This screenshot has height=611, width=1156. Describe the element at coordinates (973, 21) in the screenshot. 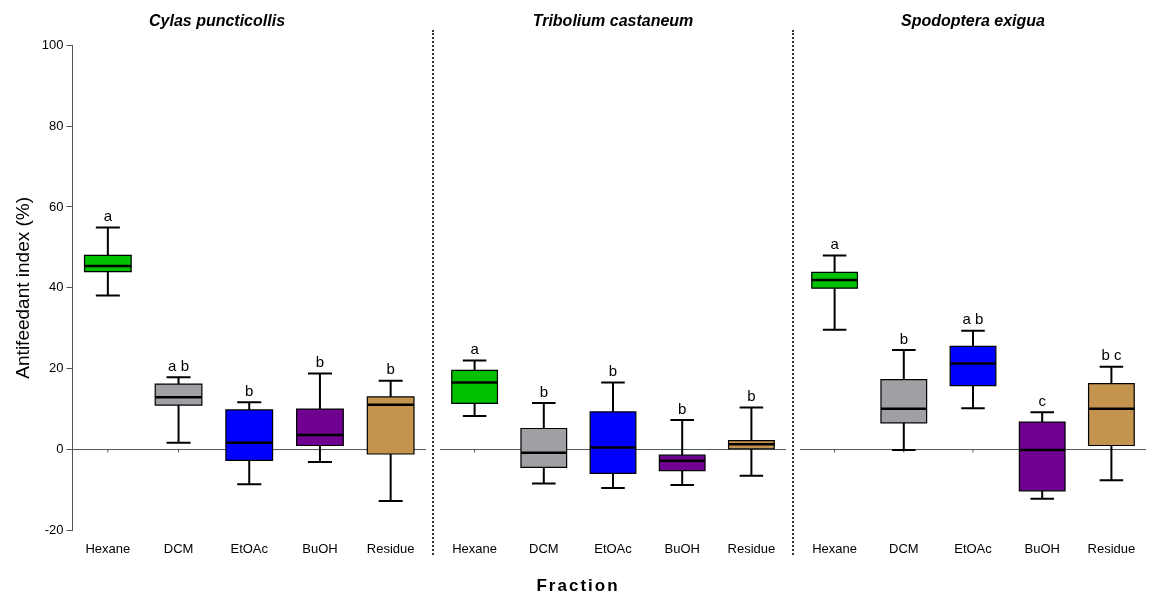

I see `chart-title: Spodoptera exigua` at that location.